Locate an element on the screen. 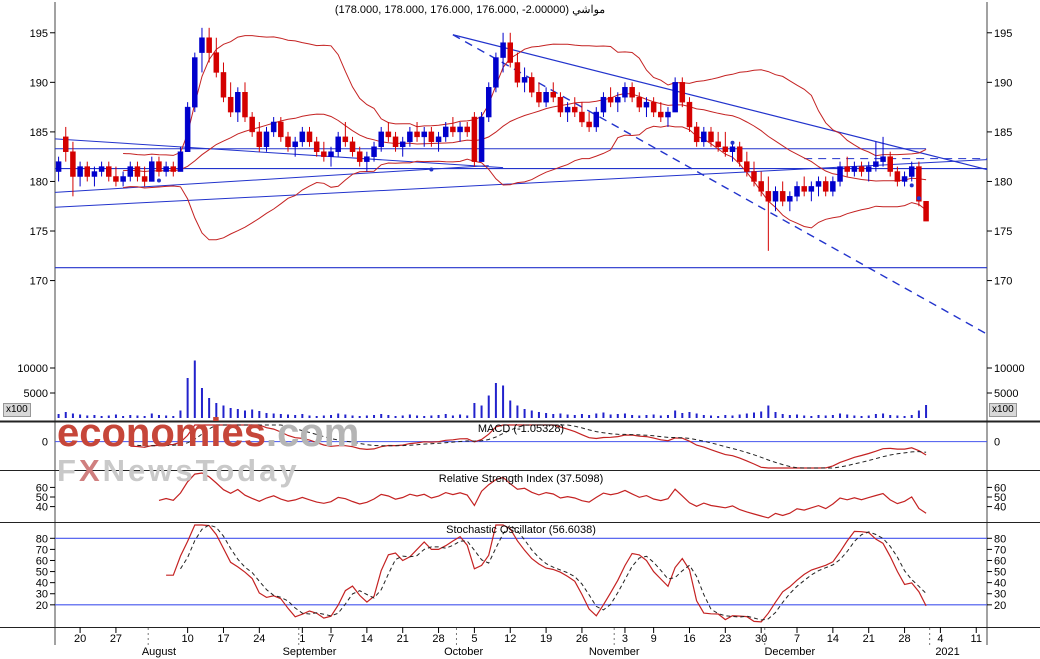 The width and height of the screenshot is (1040, 659). stoch-axis-label-left: 60 is located at coordinates (42, 561).